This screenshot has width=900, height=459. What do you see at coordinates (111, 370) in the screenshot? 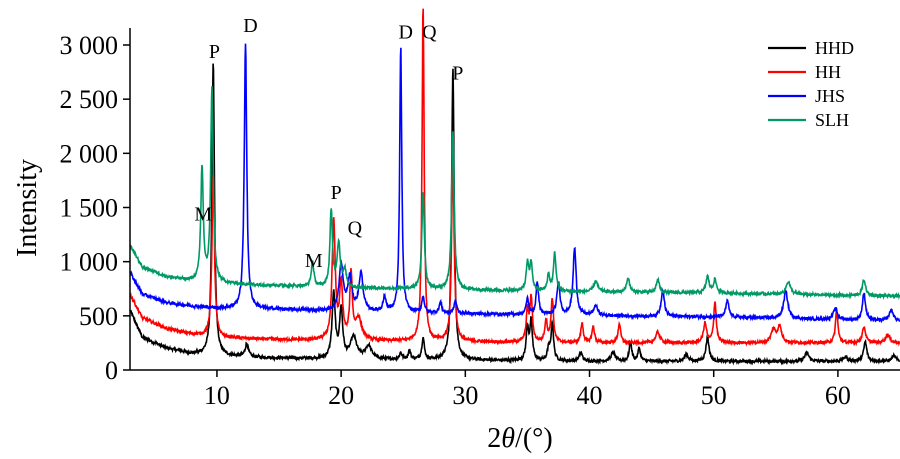
I see `y-tick-label: 0` at bounding box center [111, 370].